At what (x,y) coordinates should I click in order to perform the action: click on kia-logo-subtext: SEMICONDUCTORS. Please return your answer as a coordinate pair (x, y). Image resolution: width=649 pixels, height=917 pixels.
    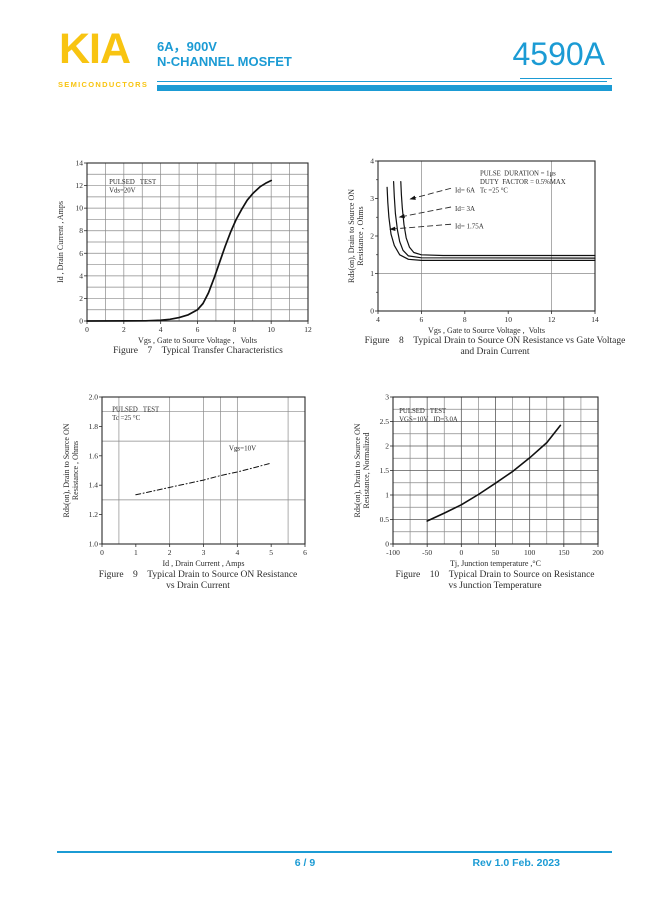
    Looking at the image, I should click on (103, 84).